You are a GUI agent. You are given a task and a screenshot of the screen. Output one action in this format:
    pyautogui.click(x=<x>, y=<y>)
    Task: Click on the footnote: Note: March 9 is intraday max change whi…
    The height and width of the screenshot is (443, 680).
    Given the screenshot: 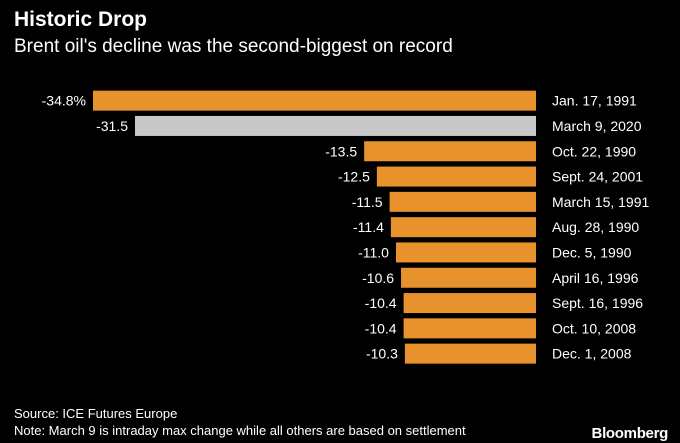 What is the action you would take?
    pyautogui.click(x=240, y=430)
    